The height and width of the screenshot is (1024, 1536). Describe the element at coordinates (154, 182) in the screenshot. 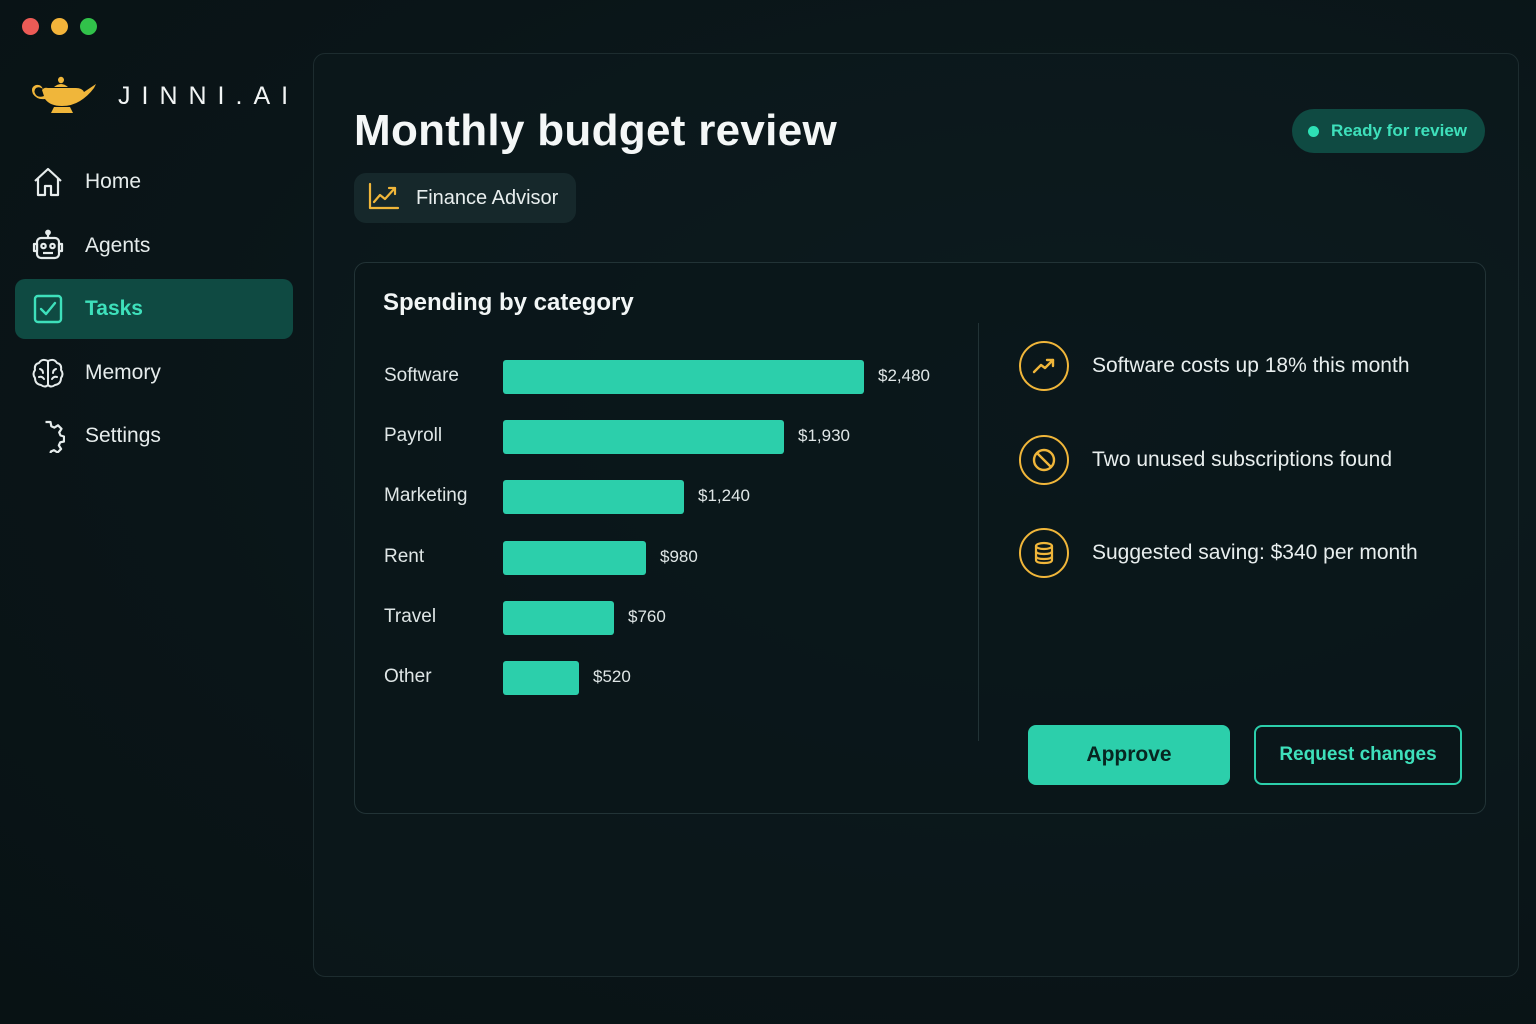

I see `sidebar-item-home: Home` at that location.